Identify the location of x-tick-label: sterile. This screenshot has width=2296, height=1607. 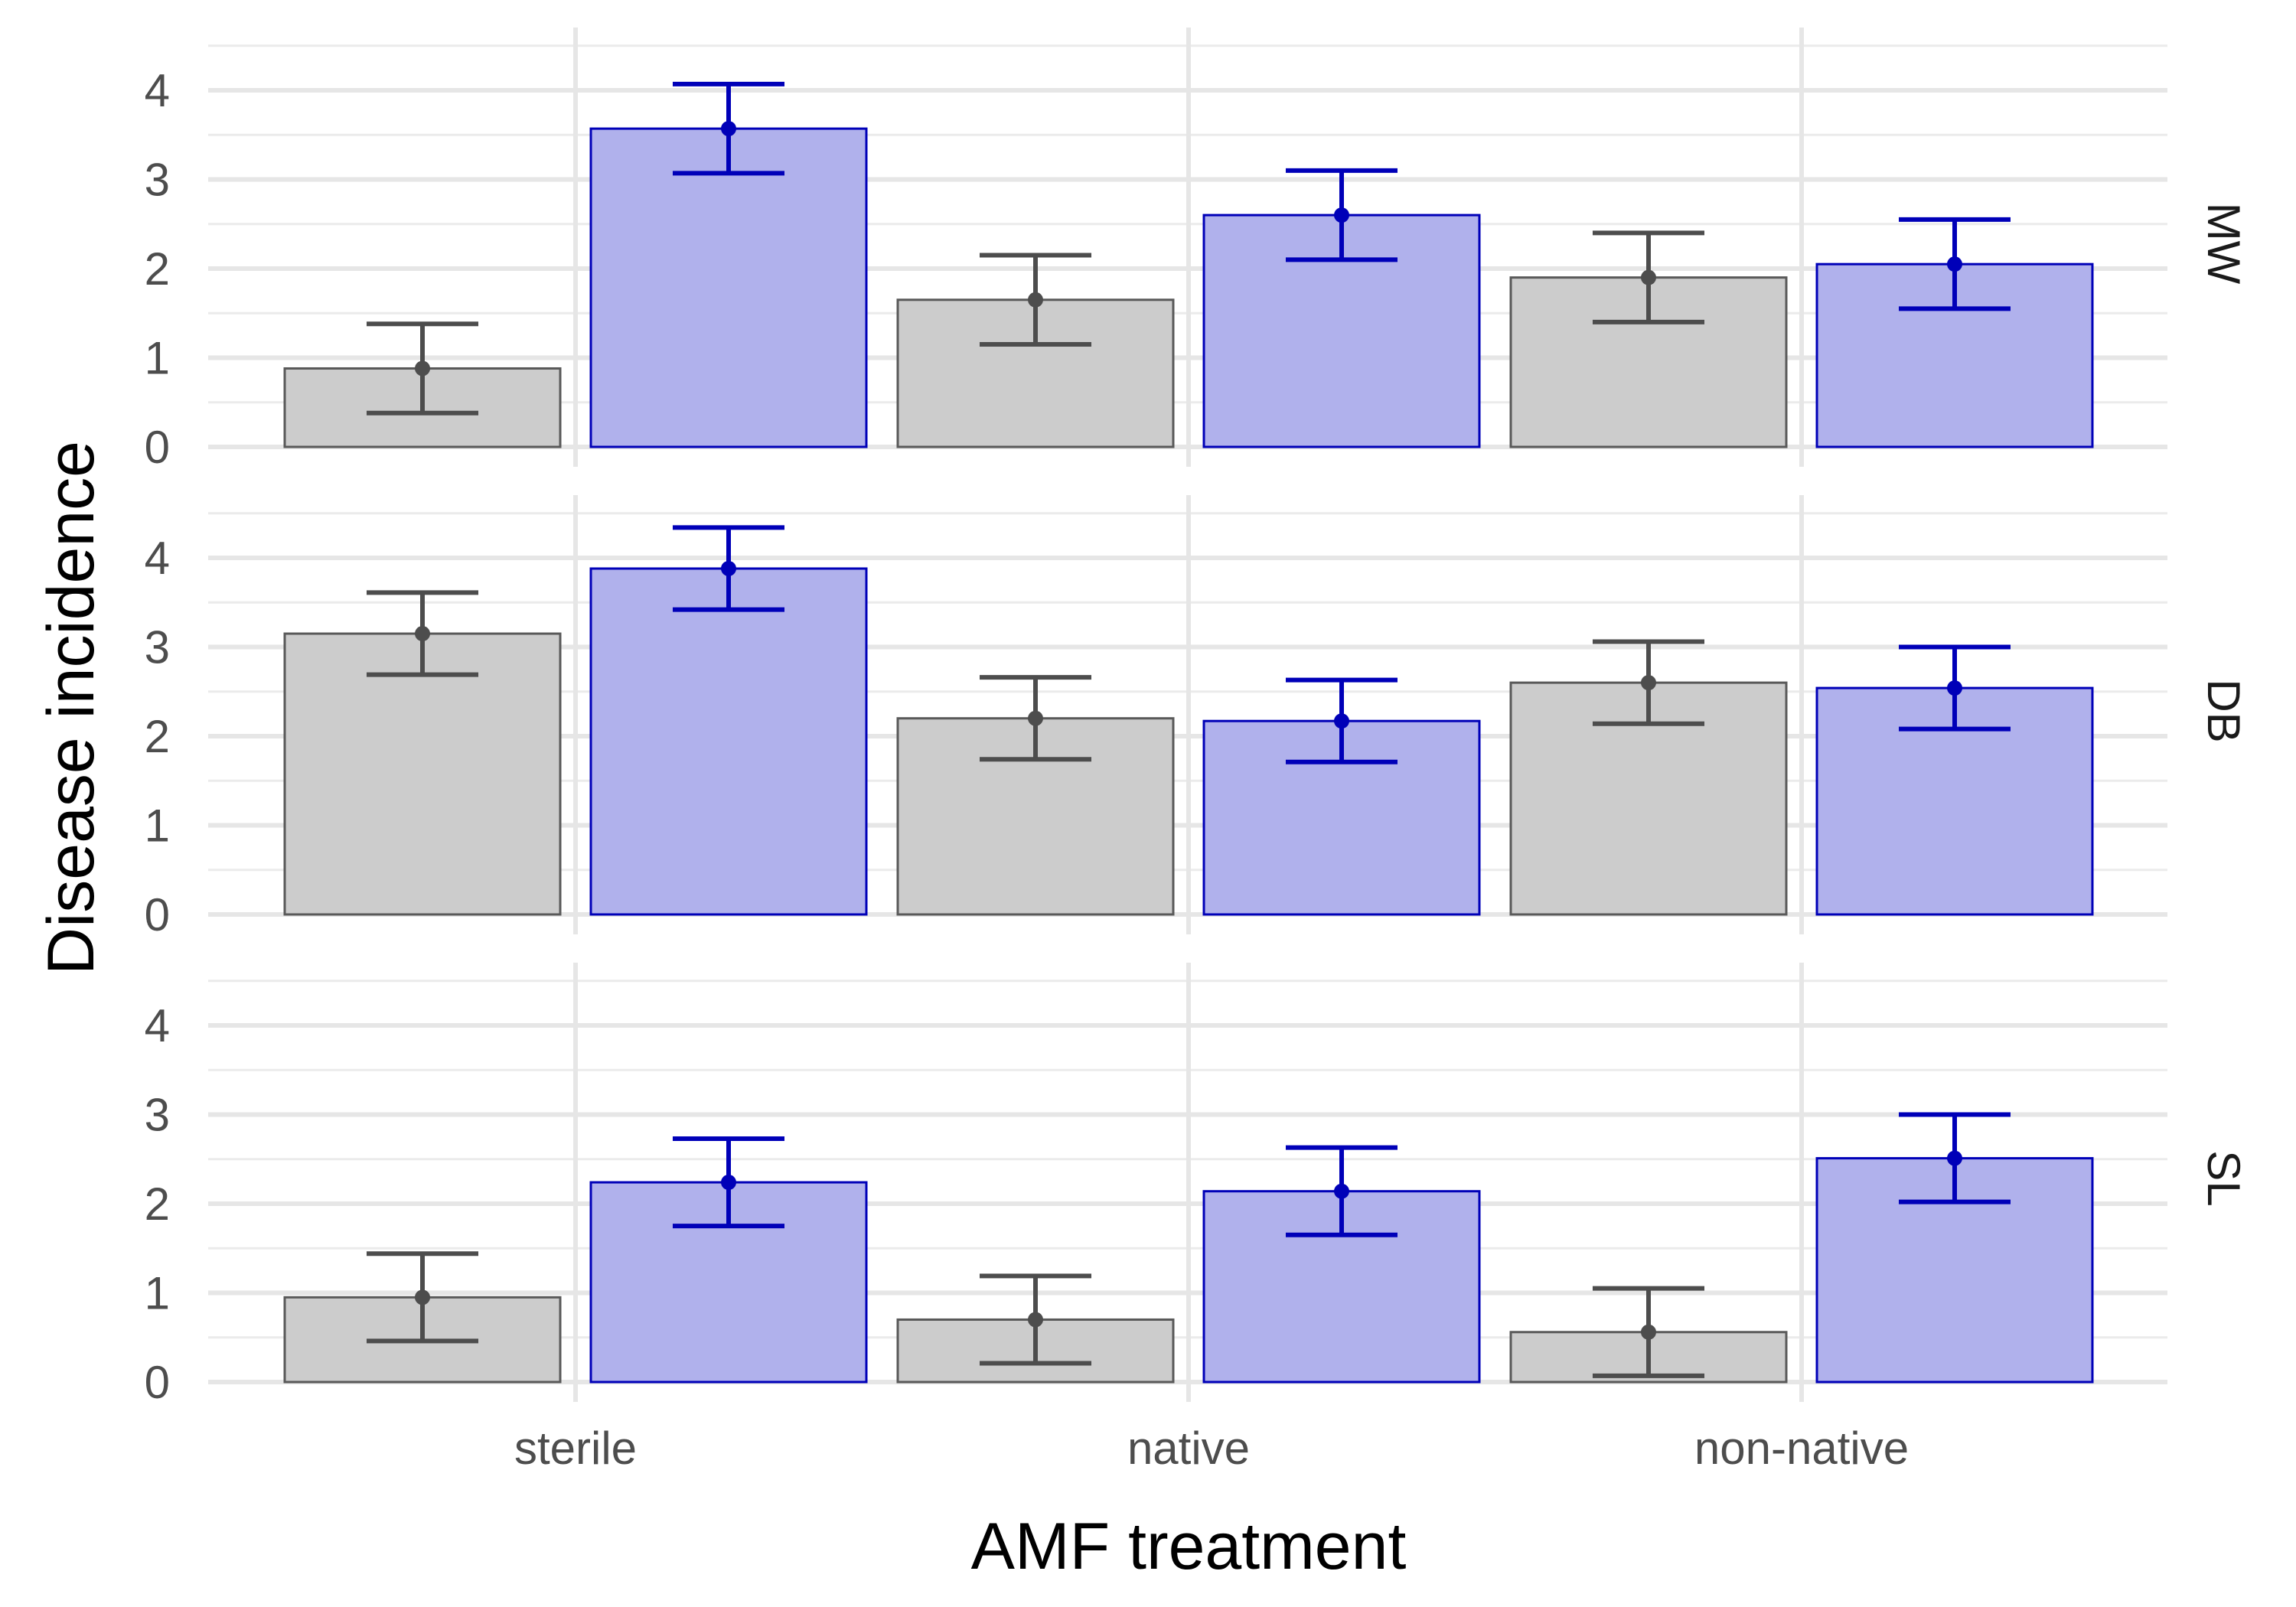
(575, 1448).